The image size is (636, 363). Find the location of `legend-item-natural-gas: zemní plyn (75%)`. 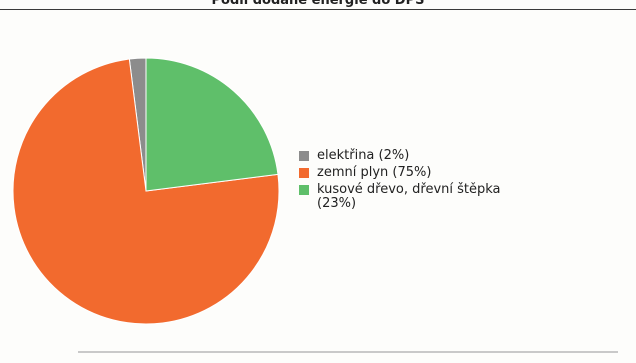

legend-item-natural-gas: zemní plyn (75%) is located at coordinates (400, 173).